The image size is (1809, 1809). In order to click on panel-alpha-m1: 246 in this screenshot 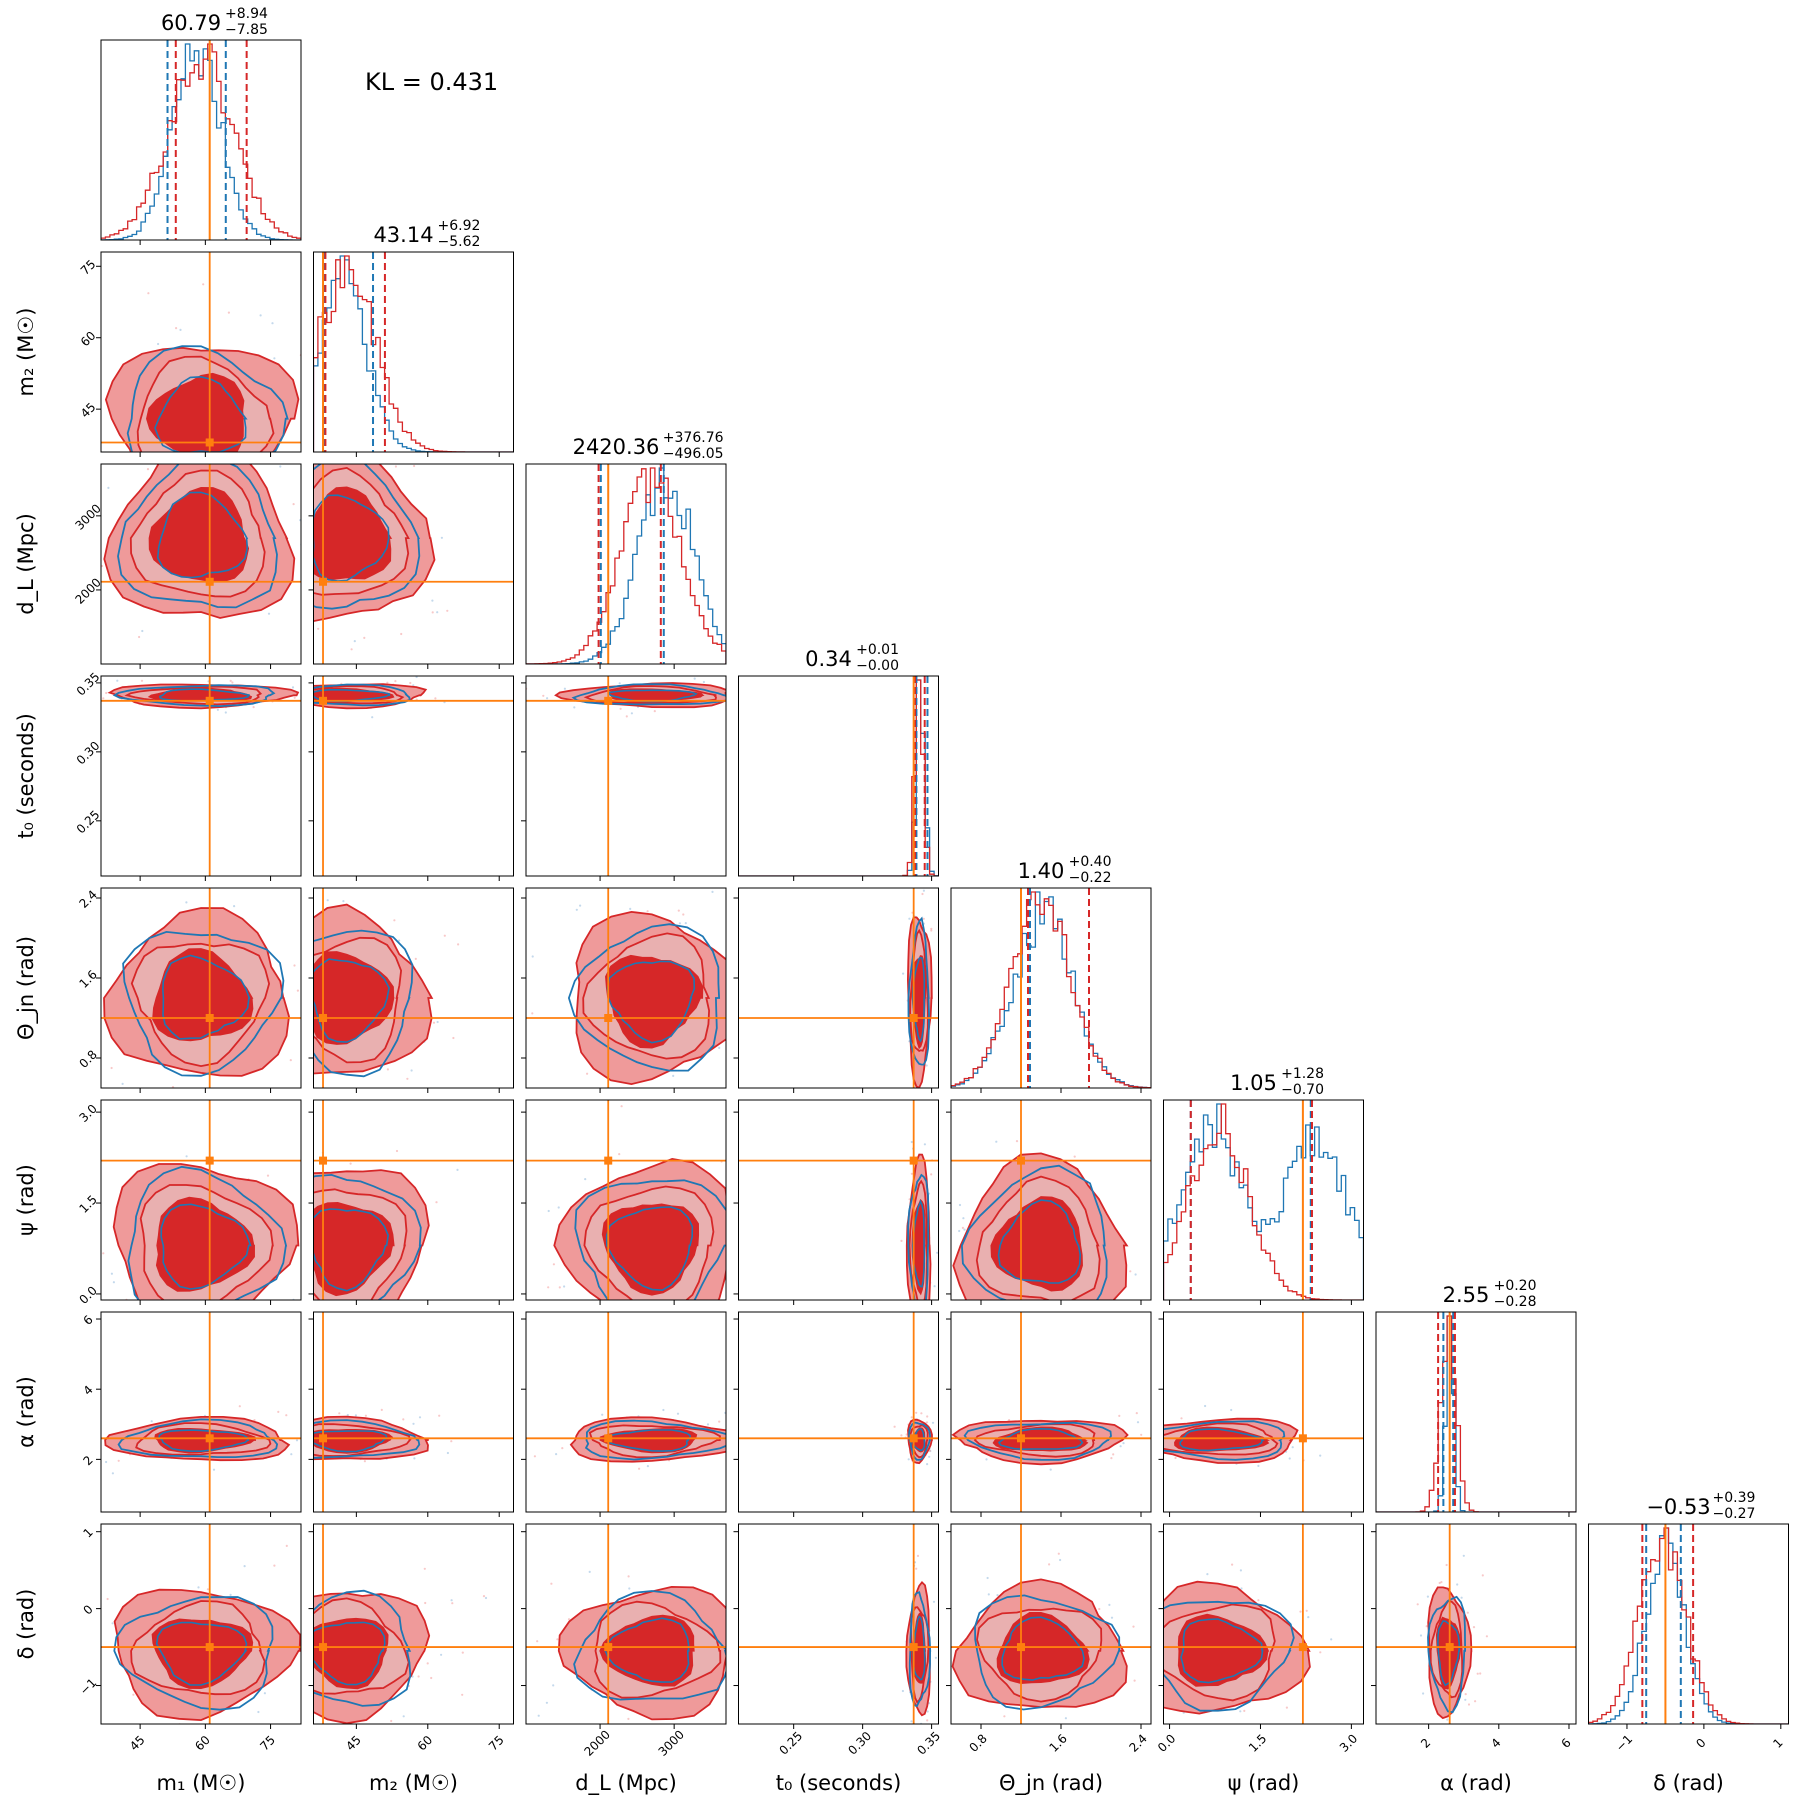, I will do `click(191, 1414)`.